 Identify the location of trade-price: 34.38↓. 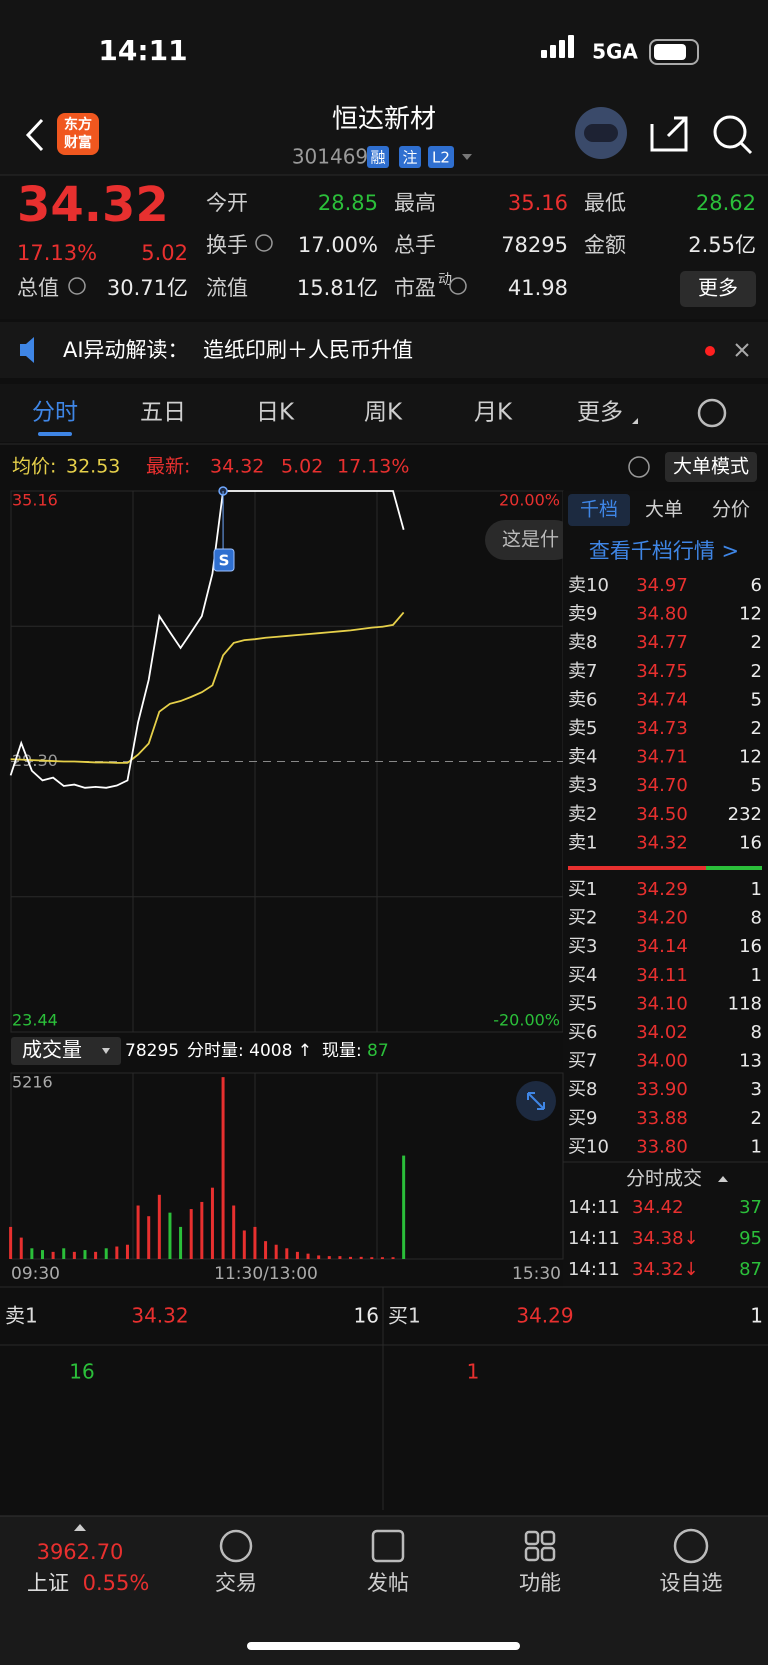
(665, 1238).